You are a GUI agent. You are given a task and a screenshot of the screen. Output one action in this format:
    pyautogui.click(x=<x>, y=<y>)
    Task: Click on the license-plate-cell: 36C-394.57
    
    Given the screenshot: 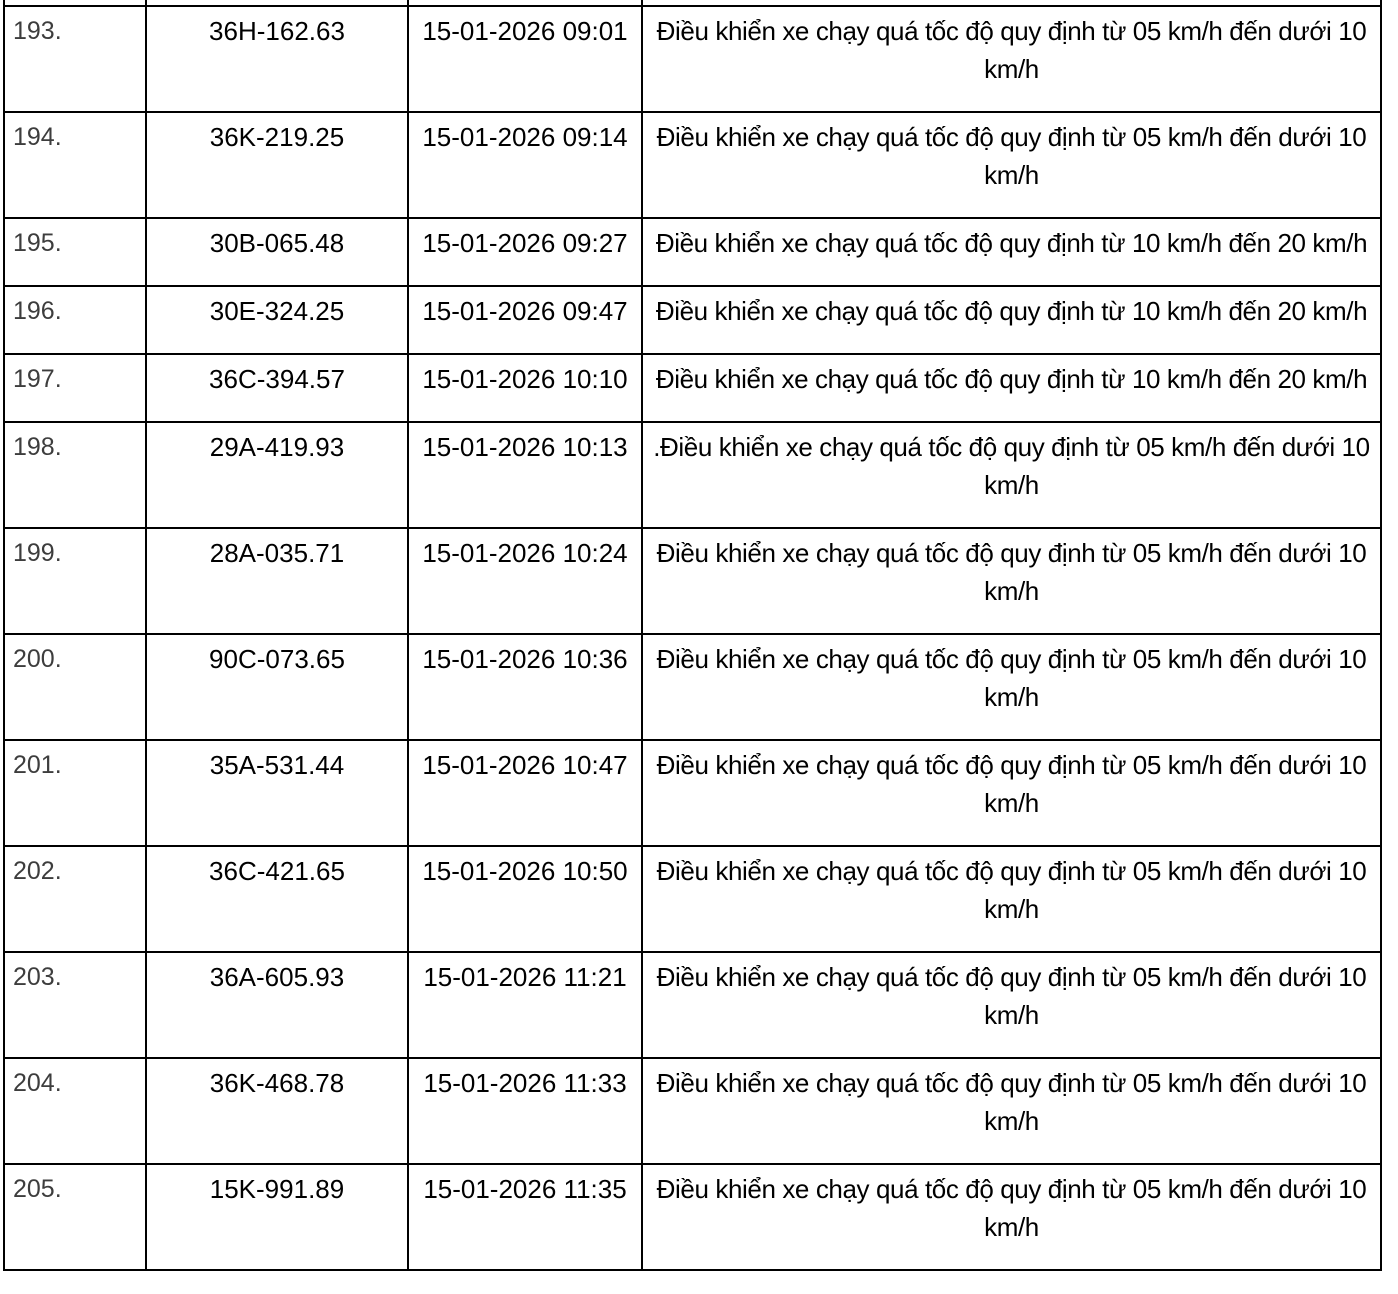 What is the action you would take?
    pyautogui.click(x=277, y=388)
    